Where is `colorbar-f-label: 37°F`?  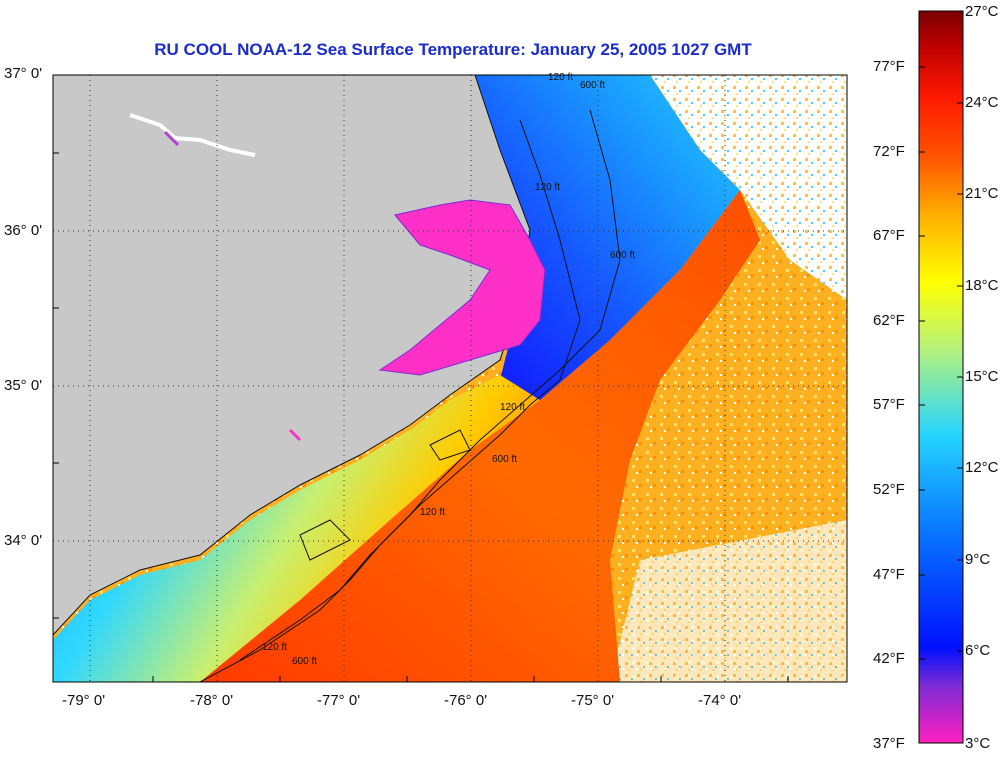 colorbar-f-label: 37°F is located at coordinates (889, 743).